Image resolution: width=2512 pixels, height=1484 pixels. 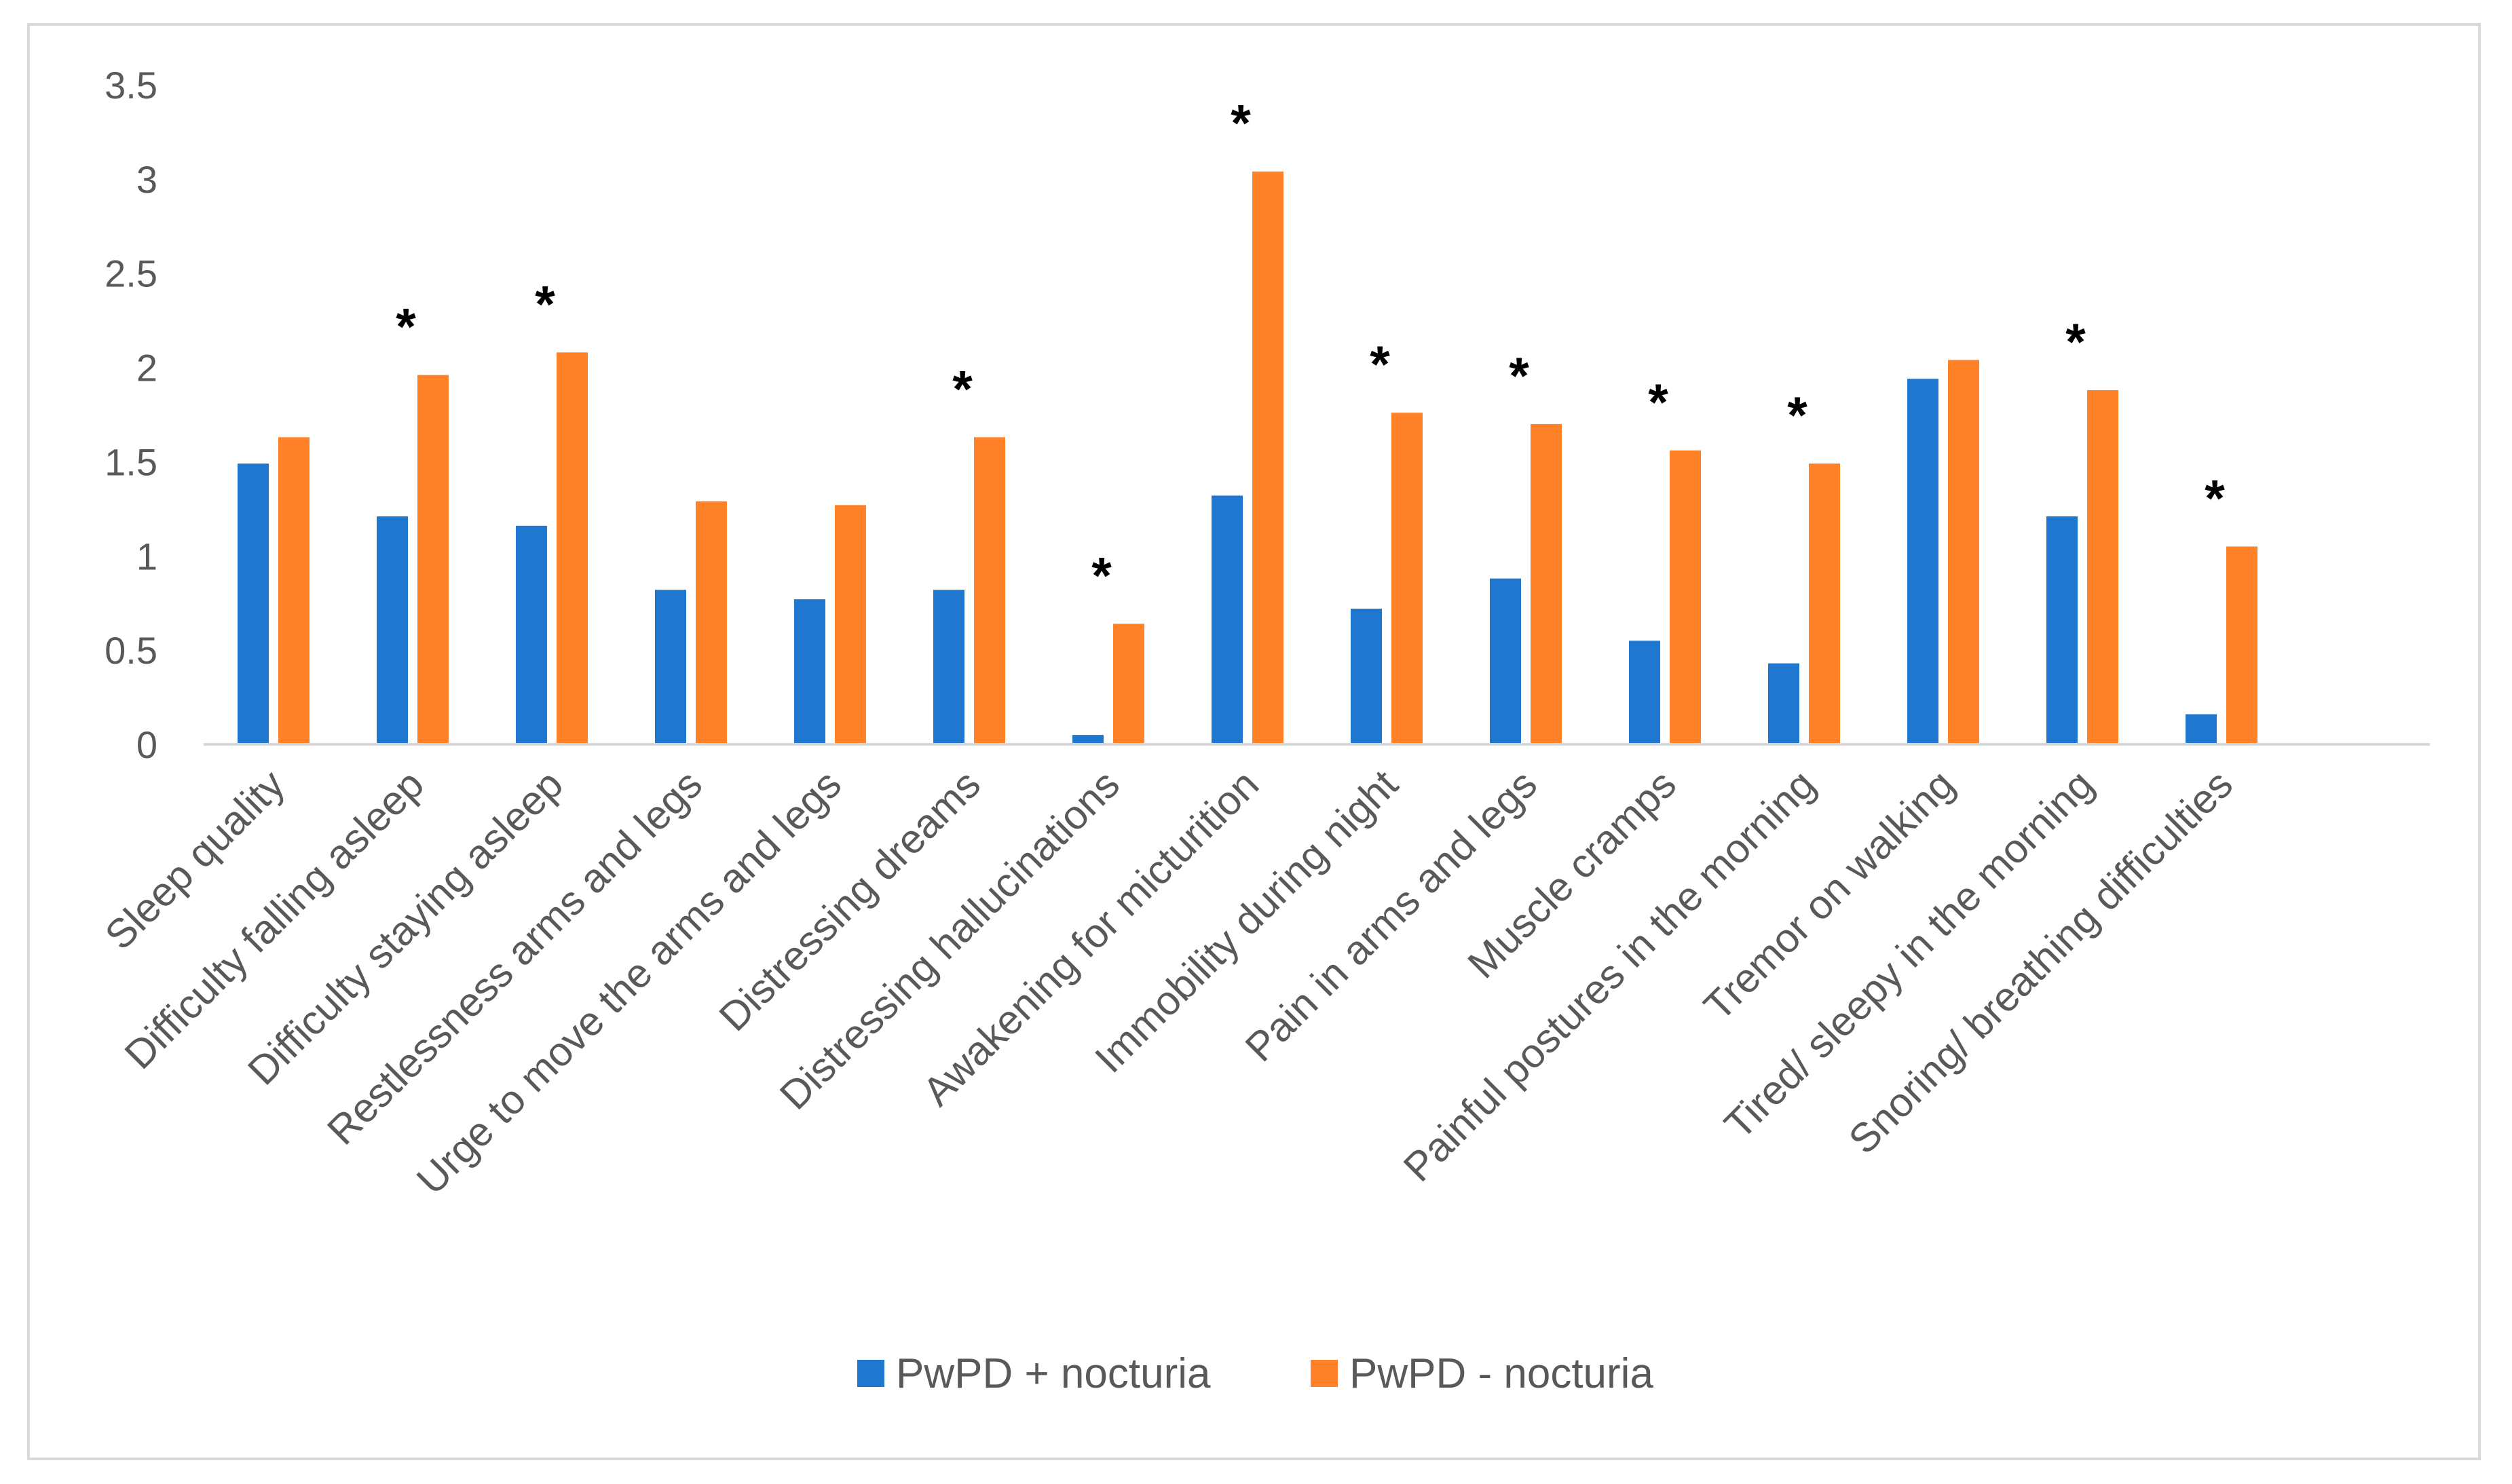 I want to click on y-tick-label: 2, so click(x=146, y=368).